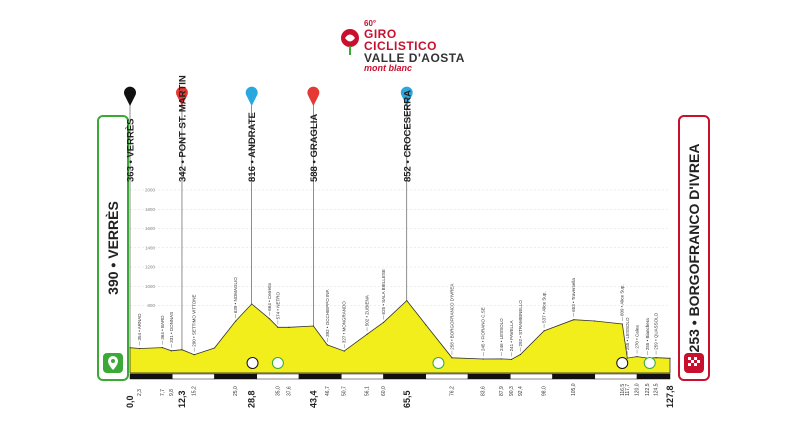  Describe the element at coordinates (252, 363) in the screenshot. I see `feed-zone-icon` at that location.